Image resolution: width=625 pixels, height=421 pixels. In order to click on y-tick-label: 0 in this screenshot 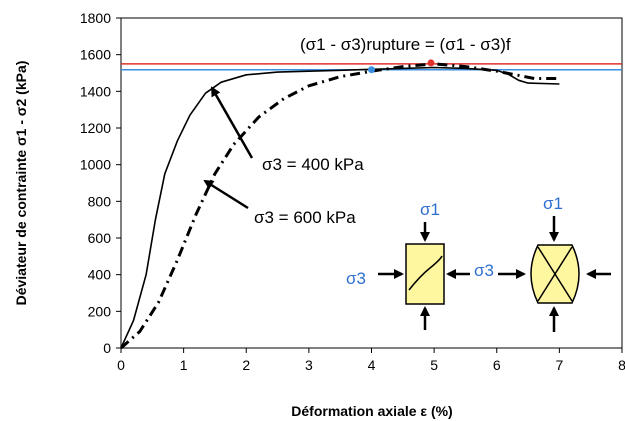, I will do `click(107, 348)`.